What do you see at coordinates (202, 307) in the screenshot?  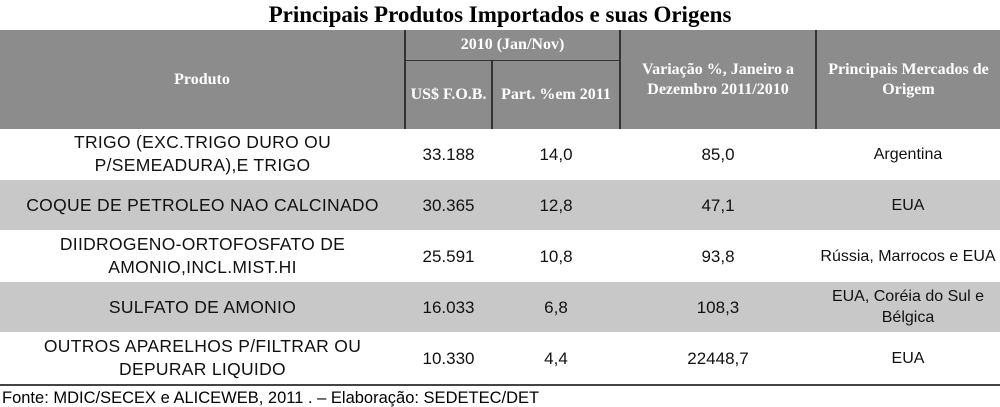 I see `table-cell: SULFATO DE AMONIO` at bounding box center [202, 307].